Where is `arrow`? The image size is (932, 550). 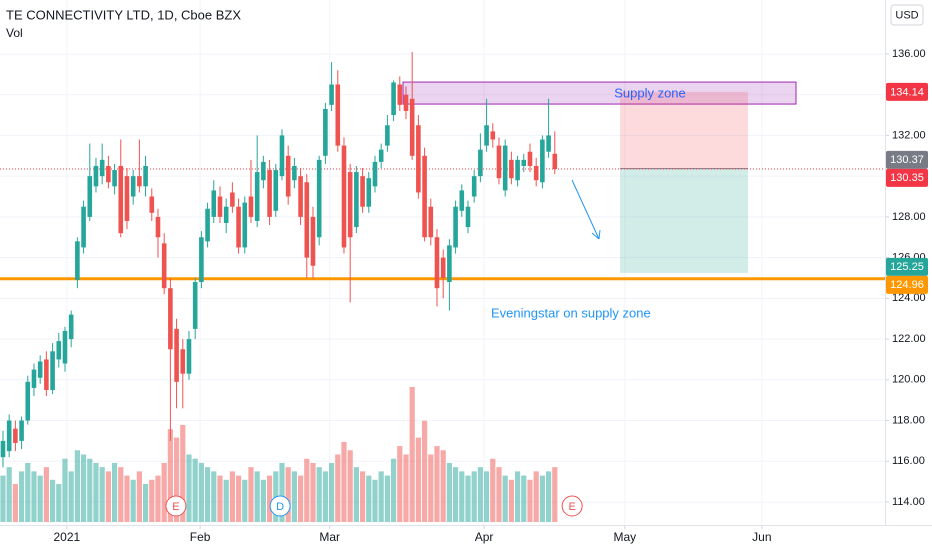 arrow is located at coordinates (586, 209).